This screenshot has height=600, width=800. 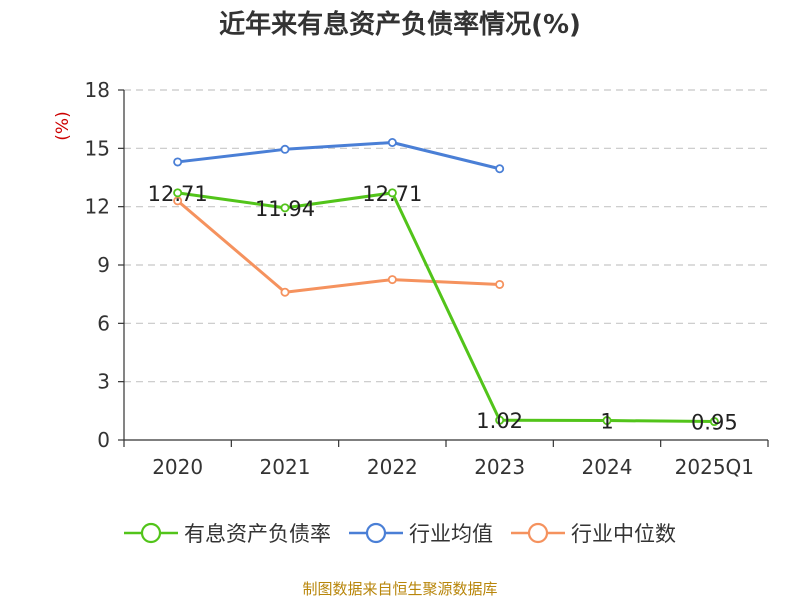 I want to click on y-tick-label: 15, so click(x=97, y=148).